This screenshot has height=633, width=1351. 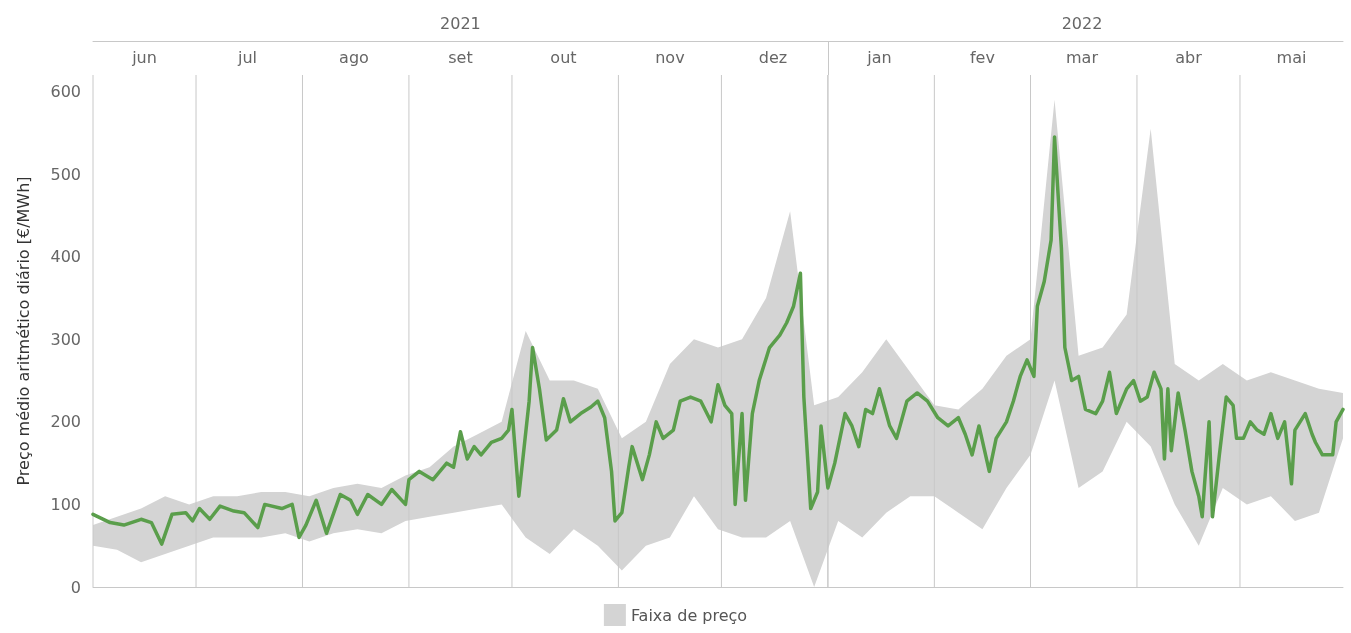 I want to click on x-tick-label: ago, so click(x=354, y=57).